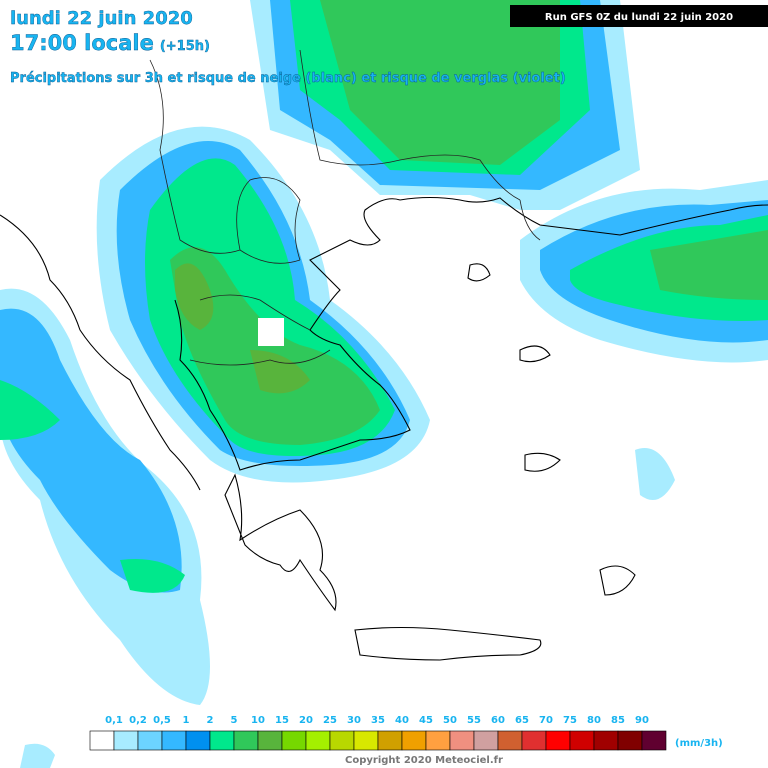 The width and height of the screenshot is (768, 768). Describe the element at coordinates (424, 760) in the screenshot. I see `copyright: Copyright 2020 Meteociel.fr` at that location.